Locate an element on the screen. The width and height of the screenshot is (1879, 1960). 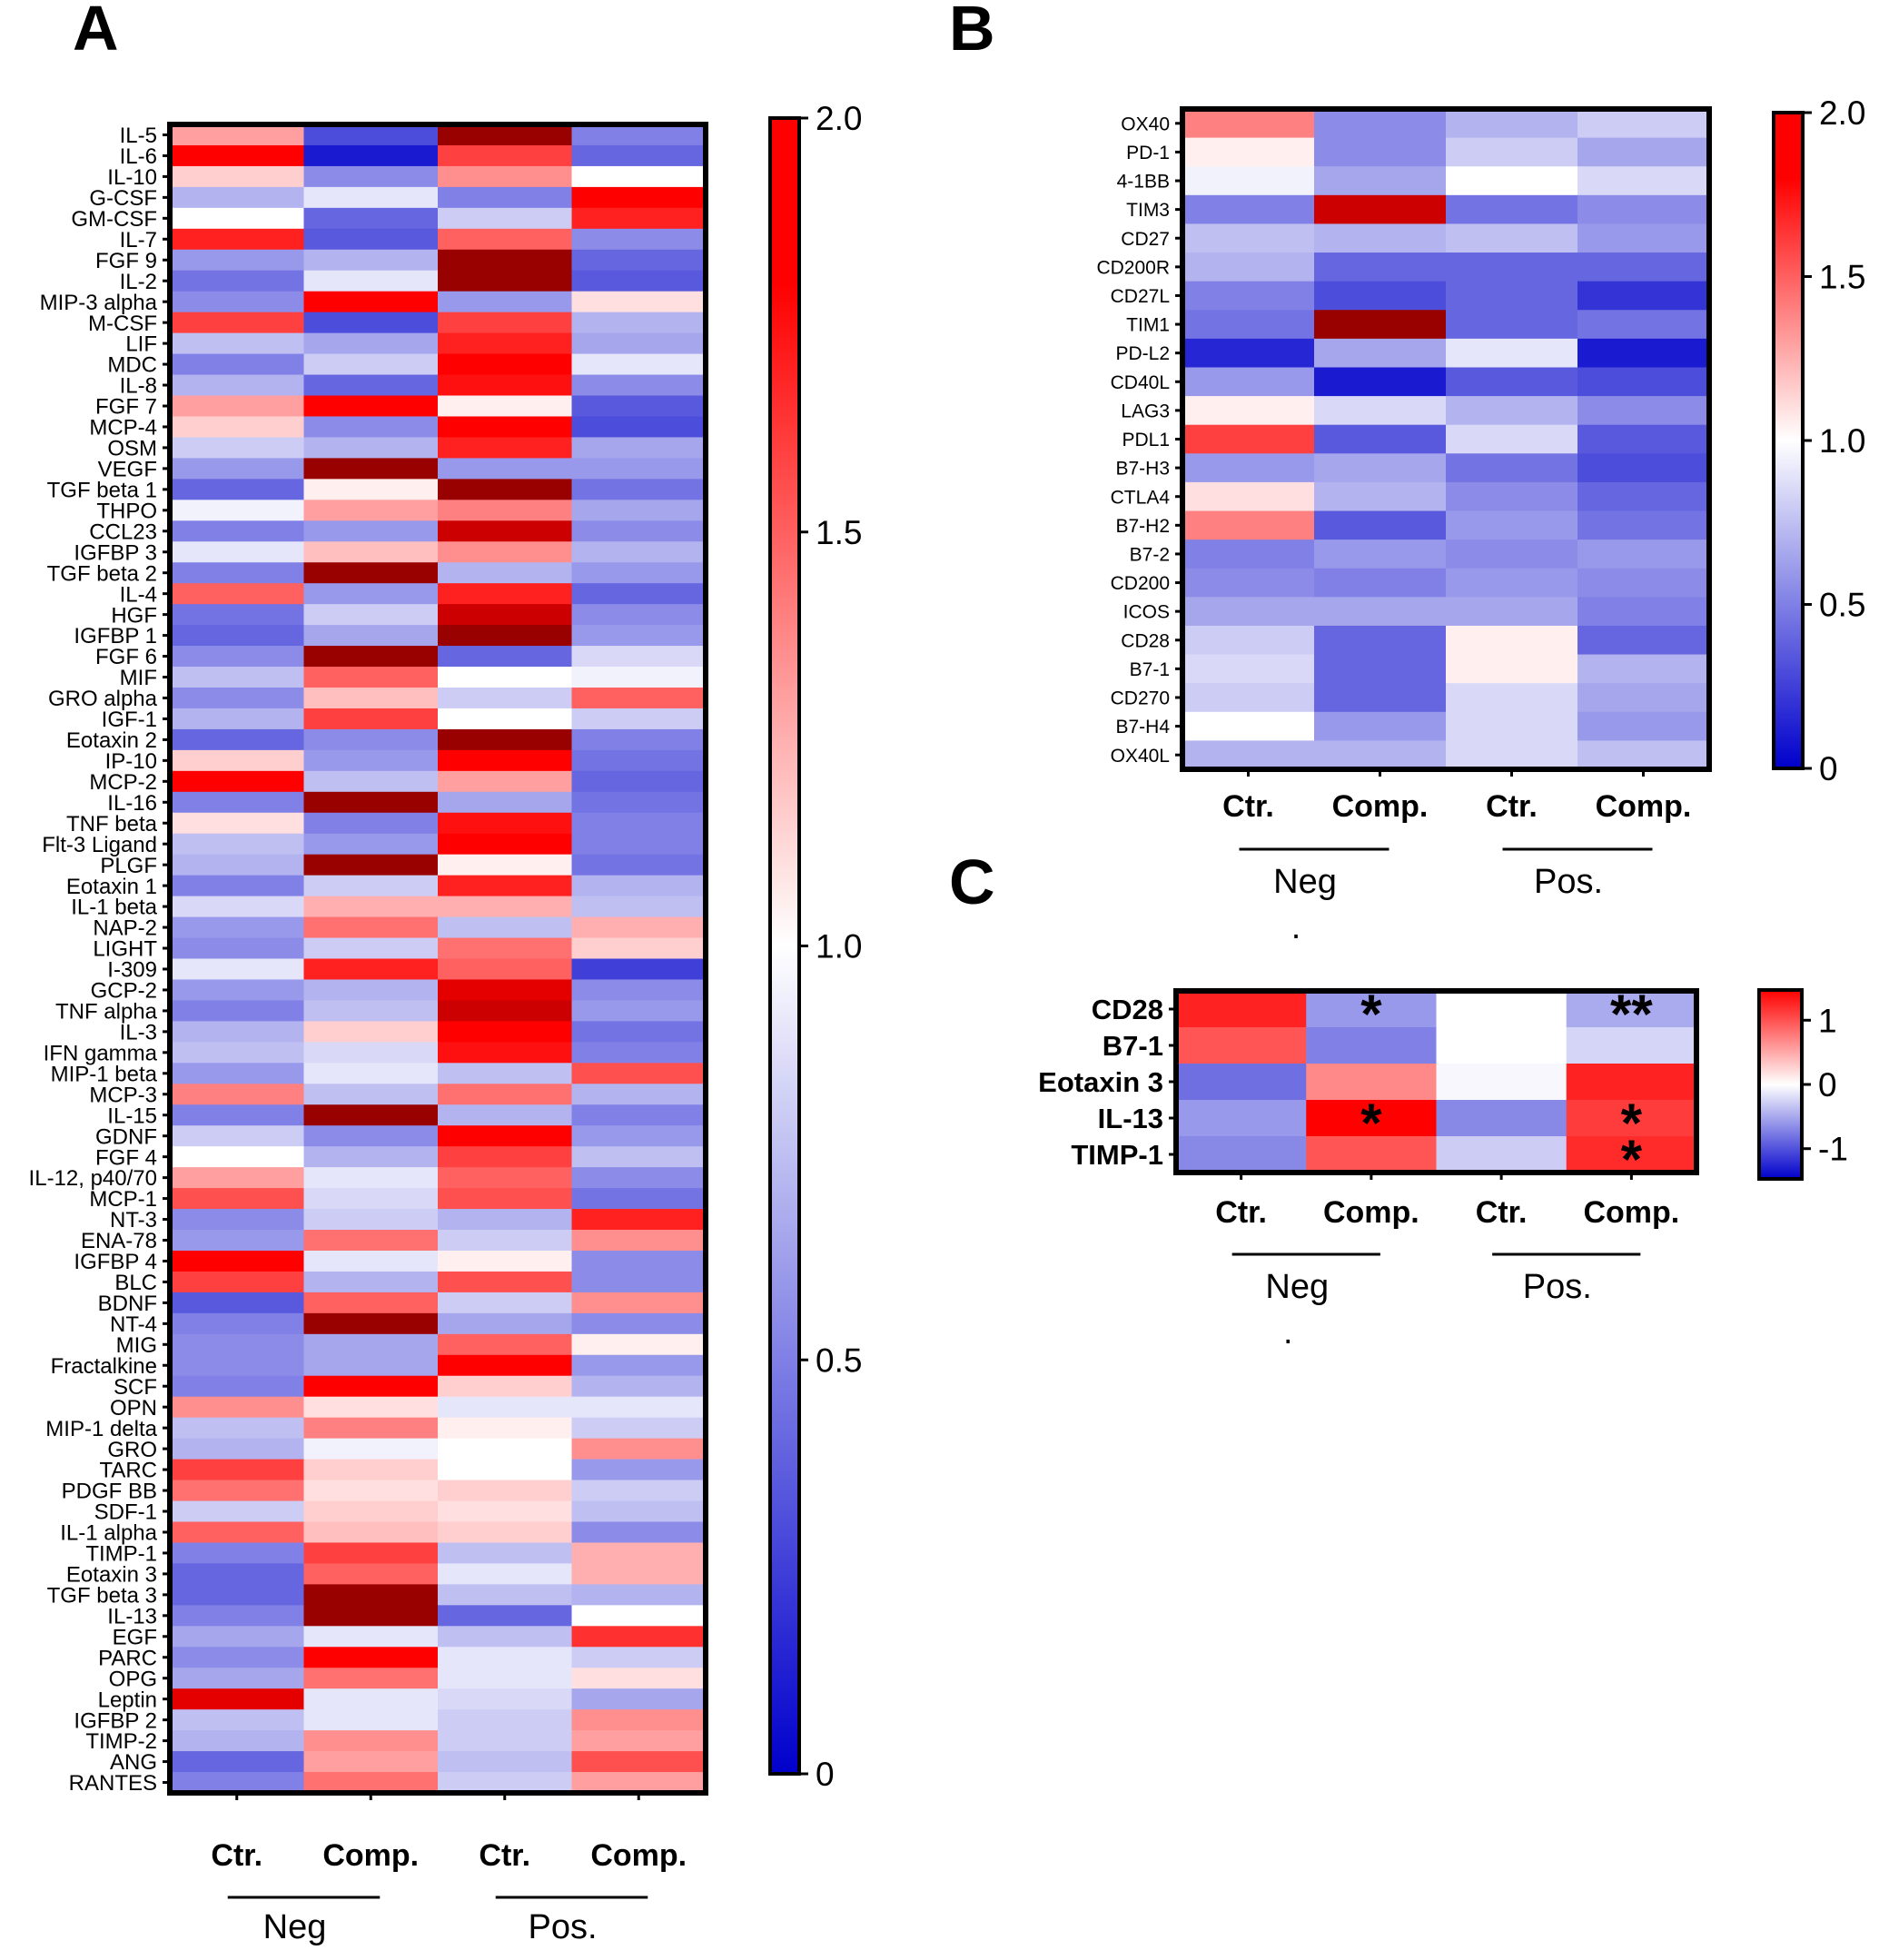
a-cell-opg-col4 is located at coordinates (639, 1678).